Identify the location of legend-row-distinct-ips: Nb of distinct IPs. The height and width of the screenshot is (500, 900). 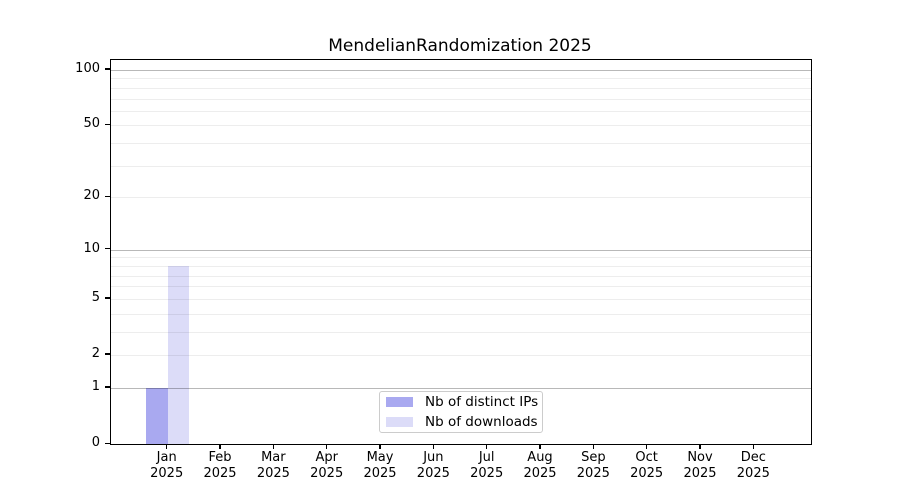
(464, 402).